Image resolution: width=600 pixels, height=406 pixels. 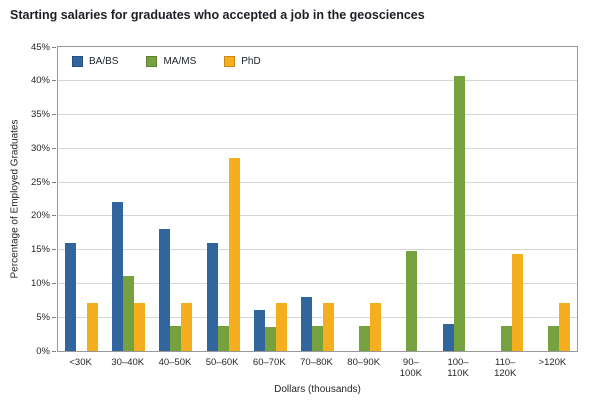 I want to click on y-tick-label: 35%, so click(x=40, y=115).